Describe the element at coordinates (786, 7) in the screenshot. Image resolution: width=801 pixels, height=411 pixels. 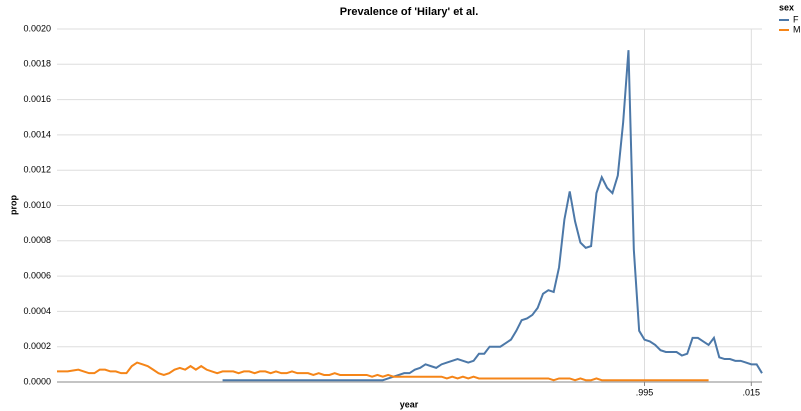
I see `legend-title: sex` at that location.